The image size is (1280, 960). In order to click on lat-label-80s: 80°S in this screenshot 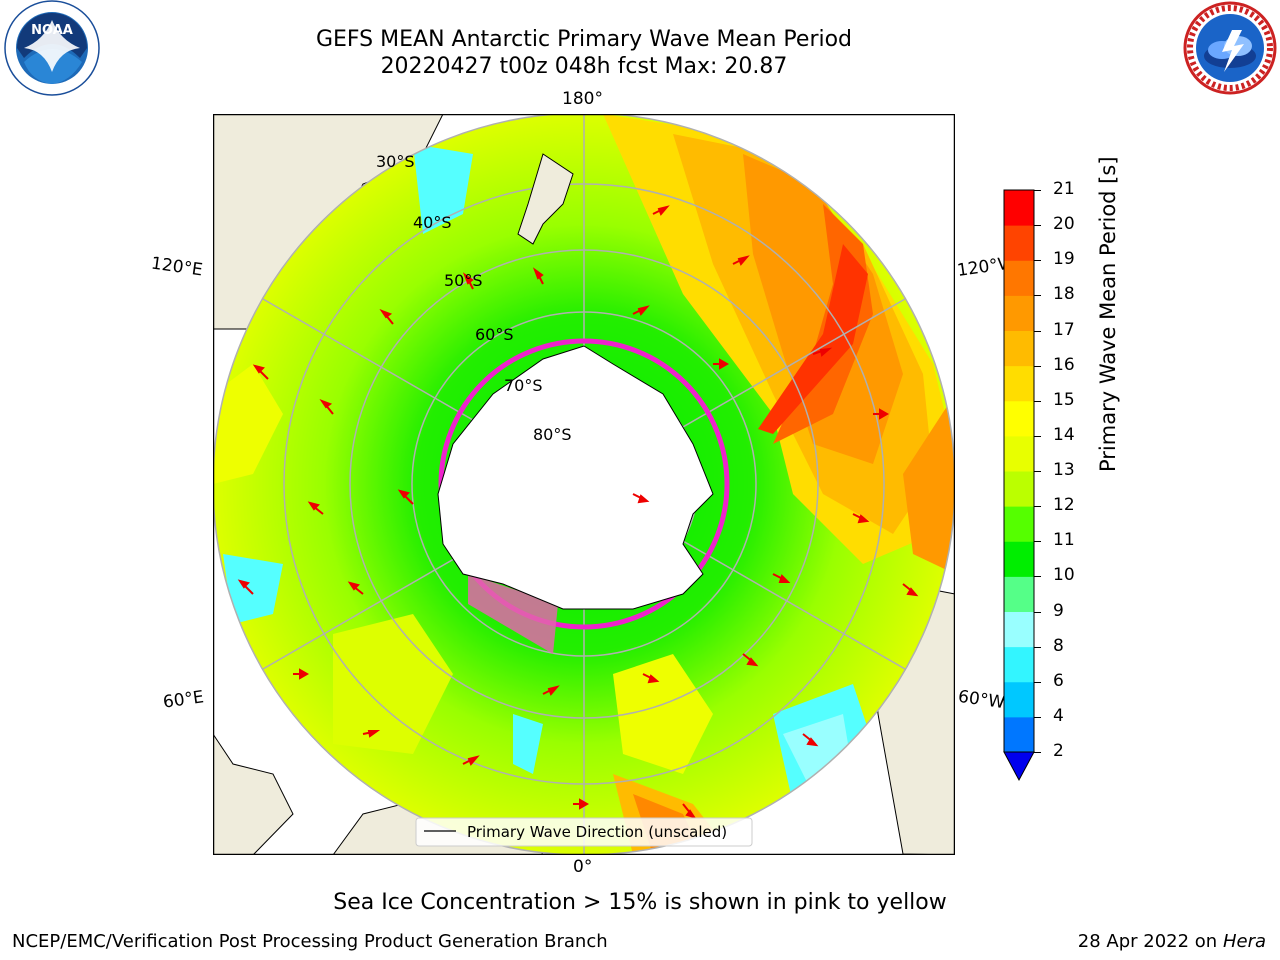, I will do `click(552, 434)`.